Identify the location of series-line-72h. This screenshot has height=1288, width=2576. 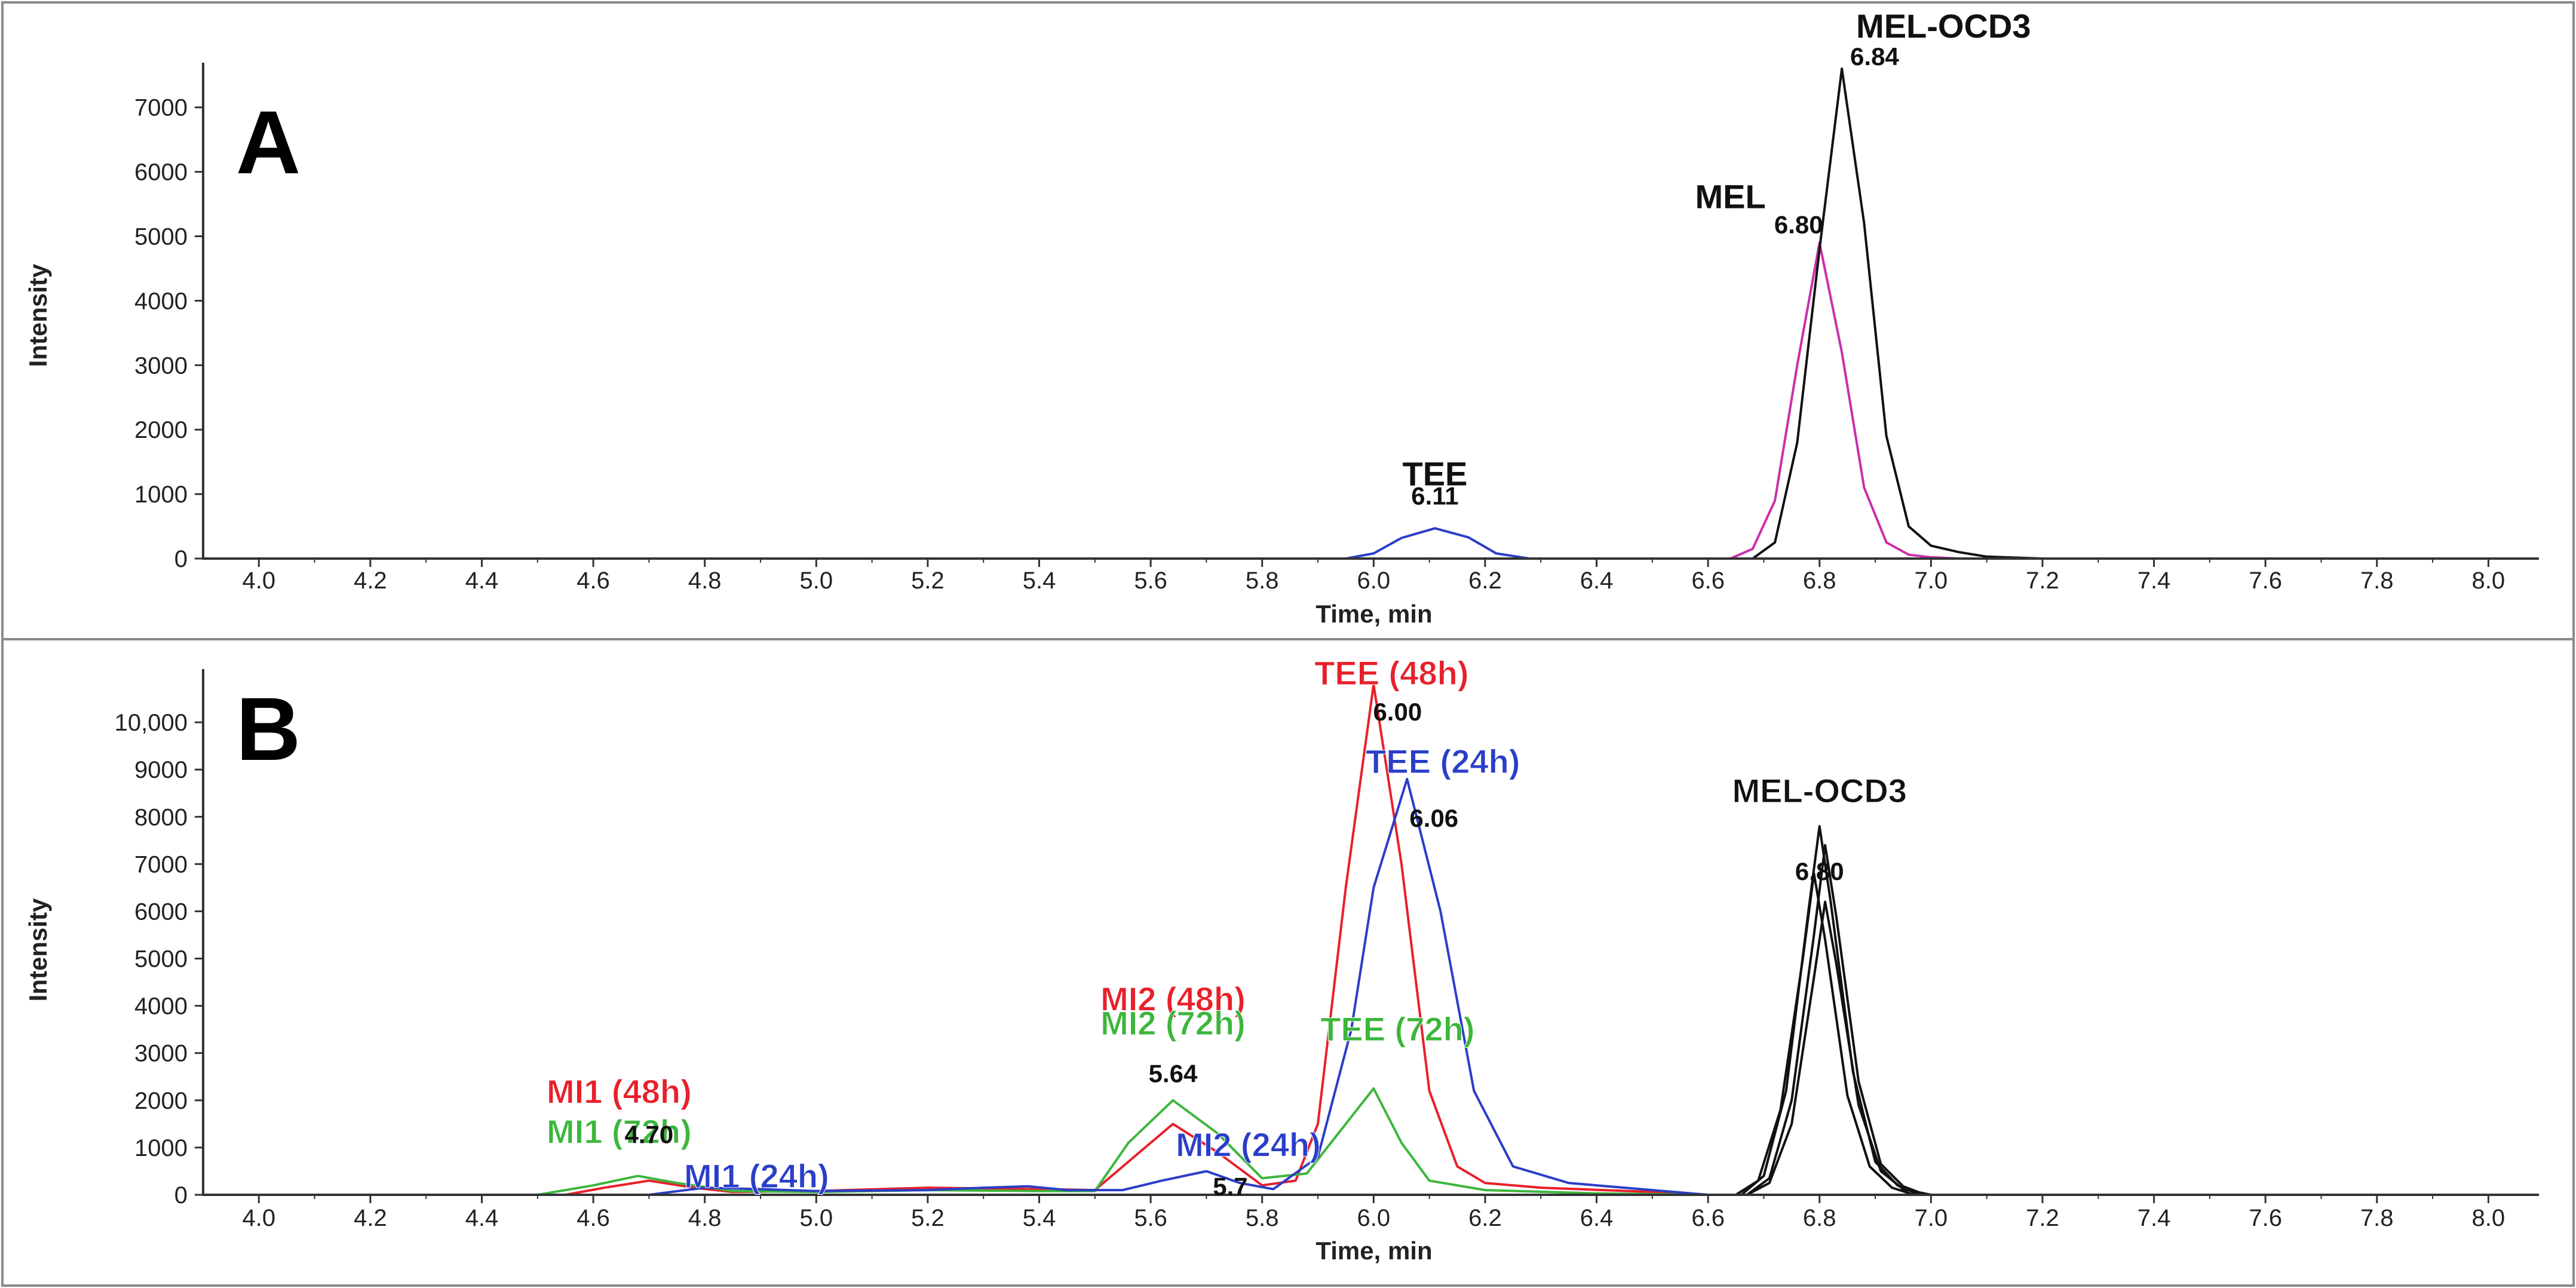
(1368, 1141).